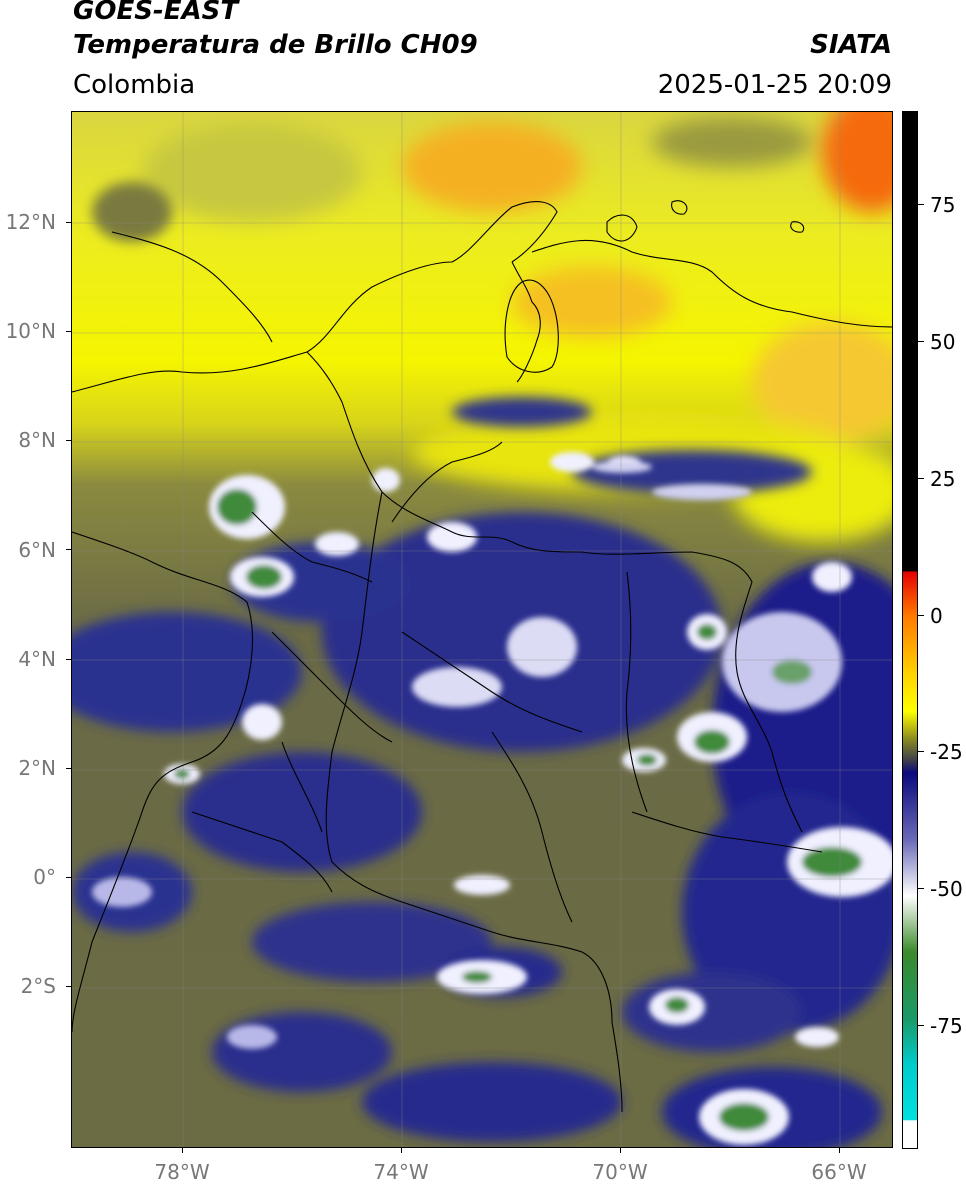 This screenshot has width=966, height=1190. What do you see at coordinates (620, 1172) in the screenshot?
I see `lon-label-70w: 70°W` at bounding box center [620, 1172].